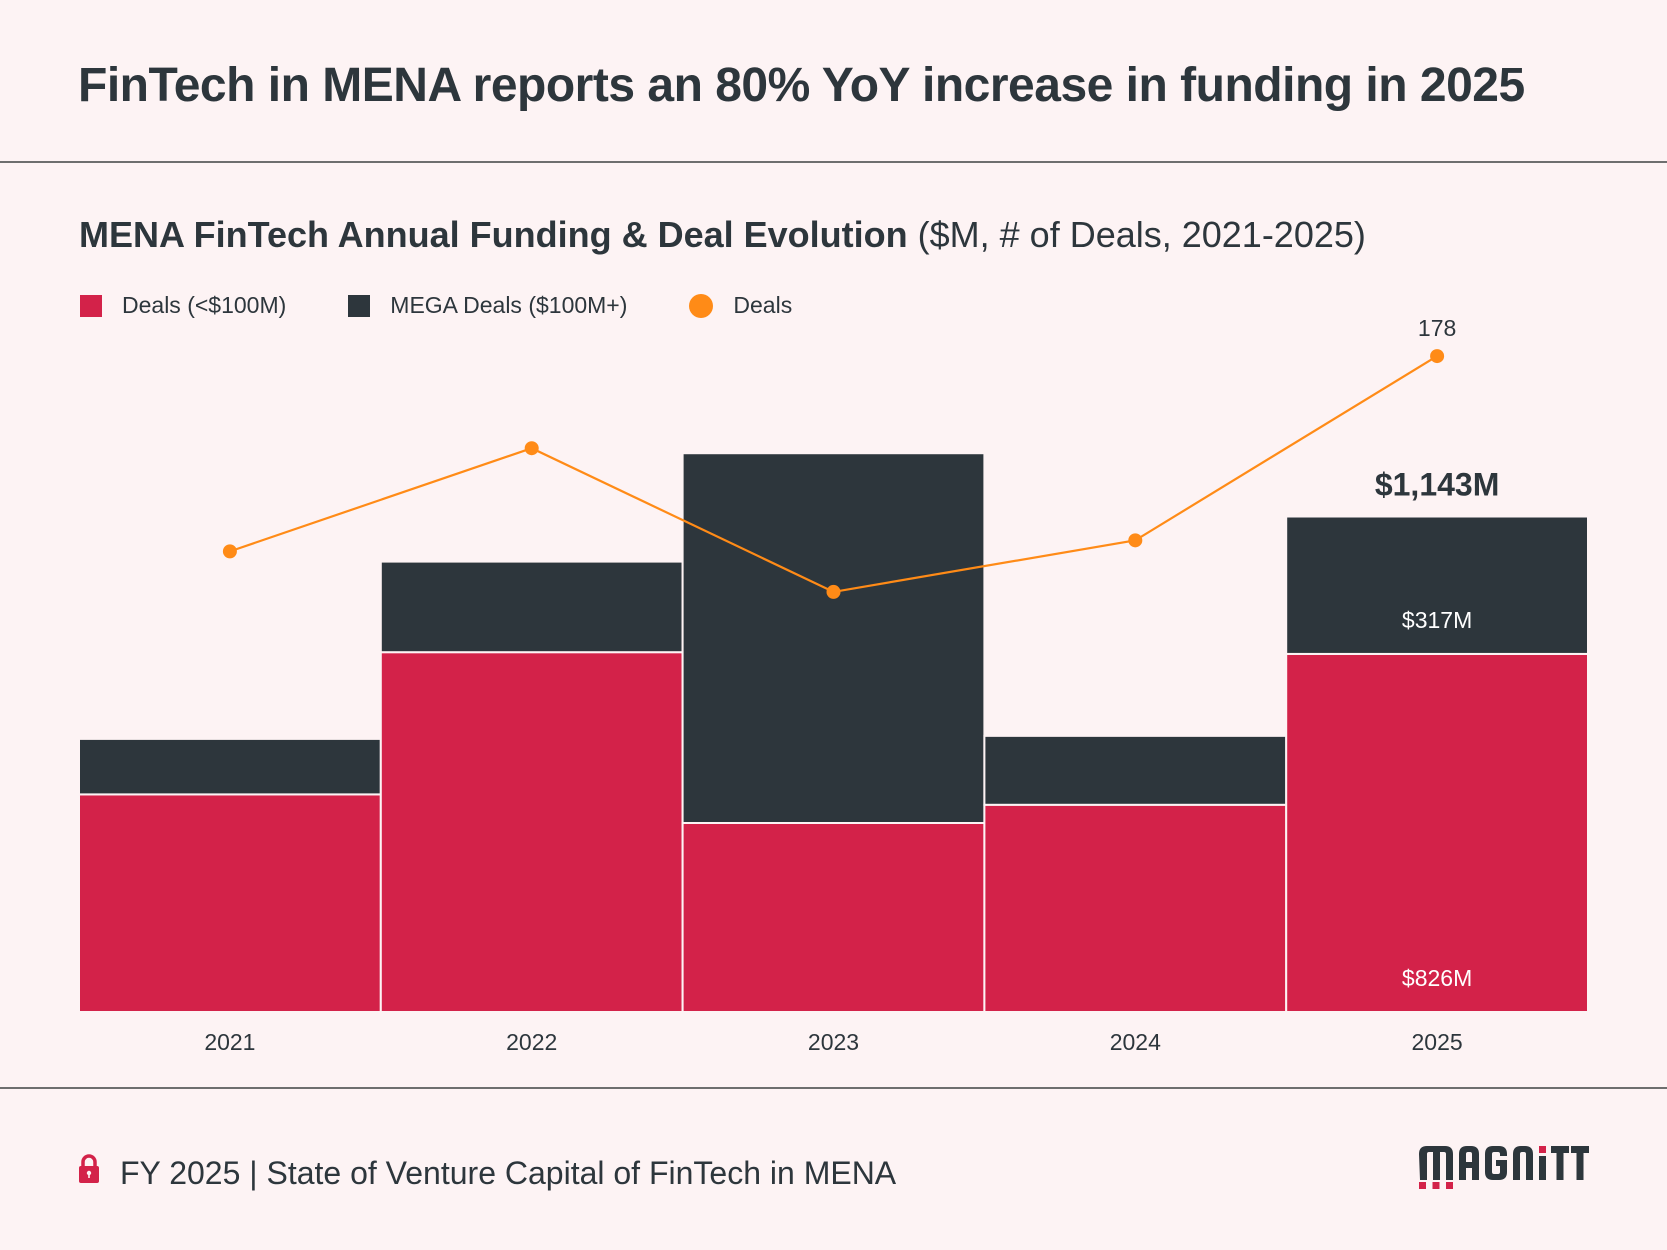 This screenshot has height=1250, width=1667. I want to click on x-tick-label: 2021, so click(229, 1042).